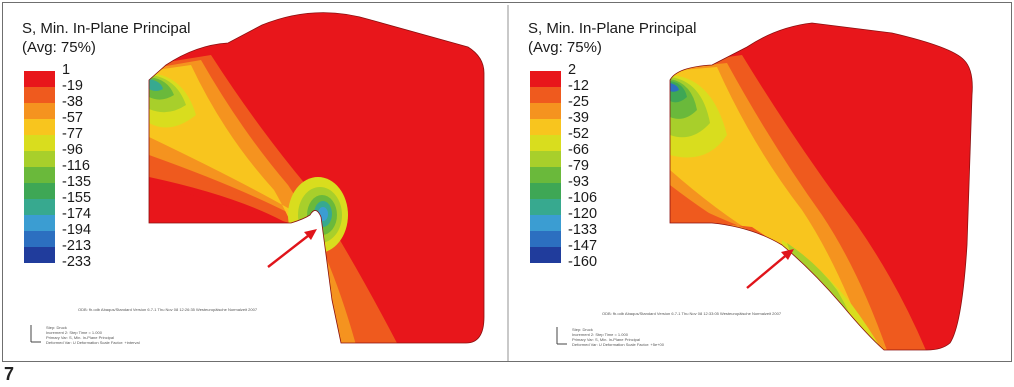 The width and height of the screenshot is (1014, 387). Describe the element at coordinates (578, 102) in the screenshot. I see `right-legend-value: -25` at that location.